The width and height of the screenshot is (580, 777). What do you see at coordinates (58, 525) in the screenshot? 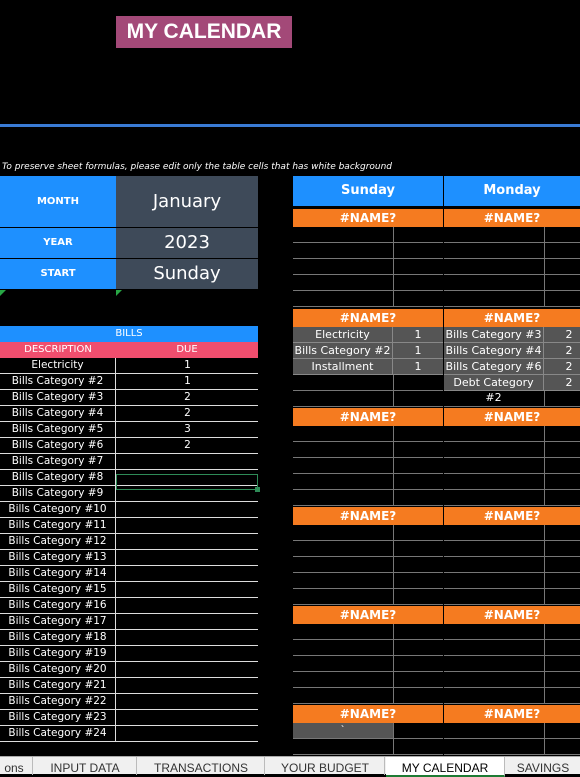
I see `bill-description-cell: Bills Category #11` at bounding box center [58, 525].